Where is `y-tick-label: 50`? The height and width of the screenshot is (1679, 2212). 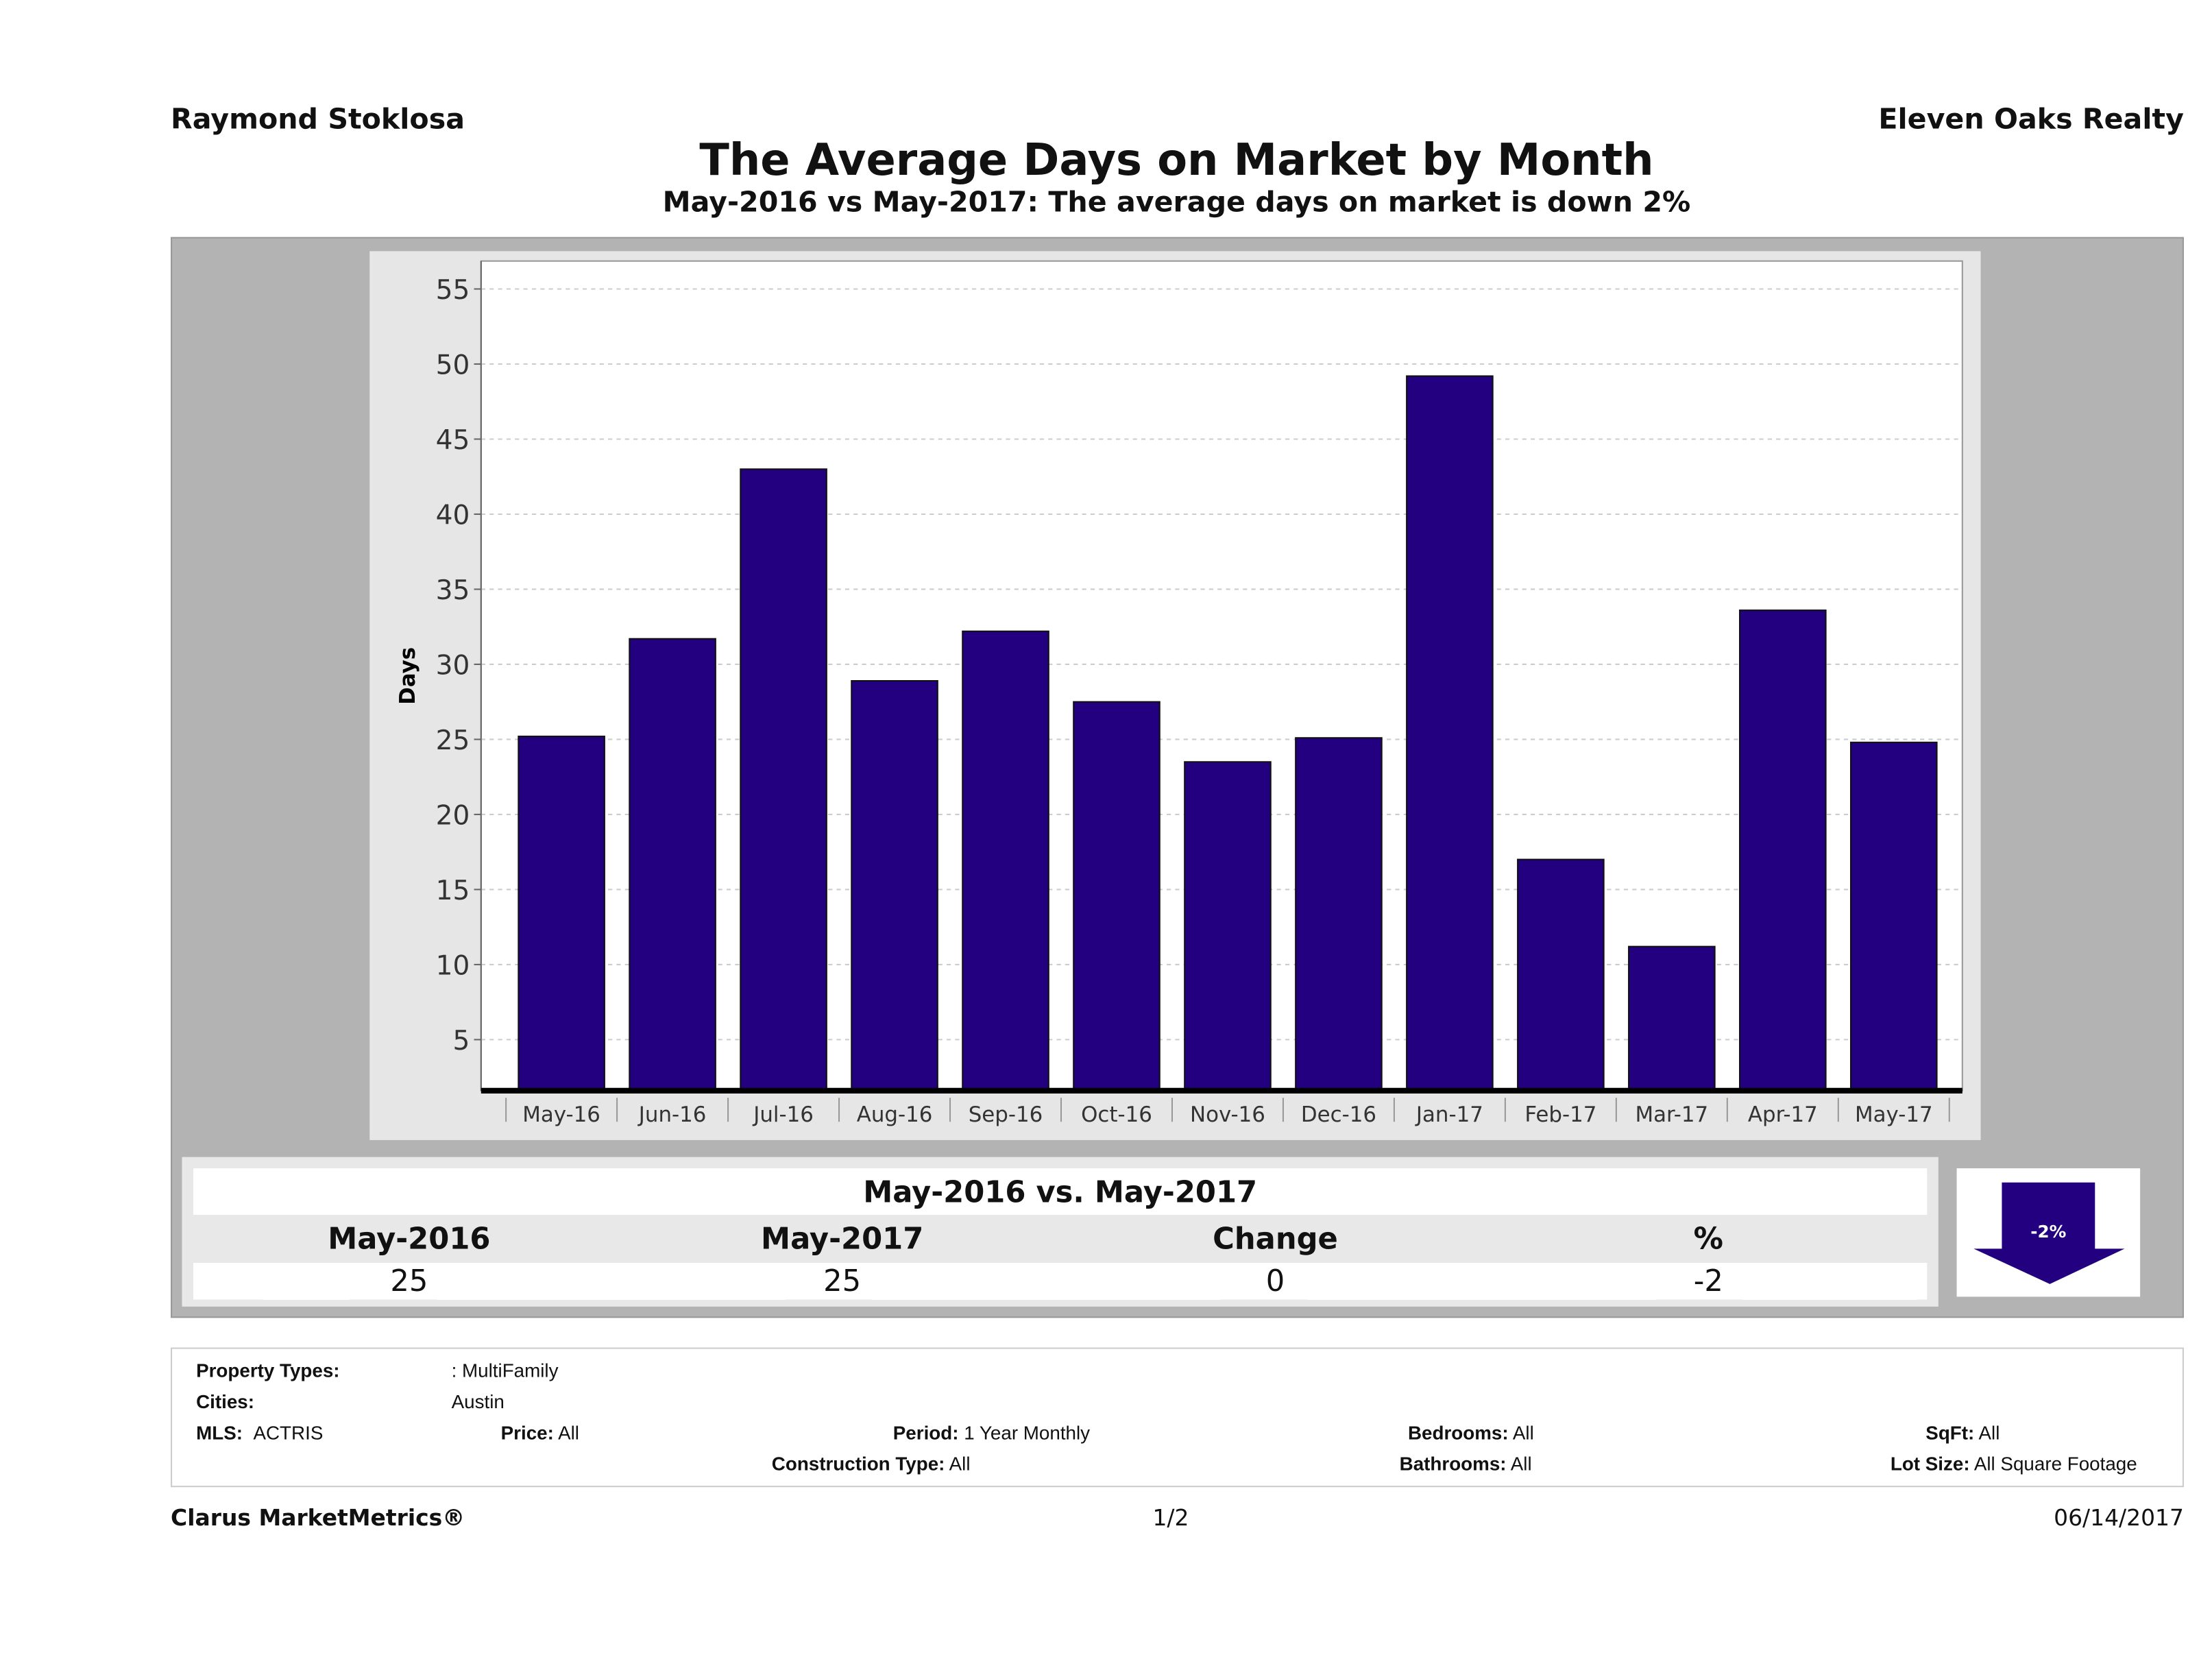 y-tick-label: 50 is located at coordinates (453, 365).